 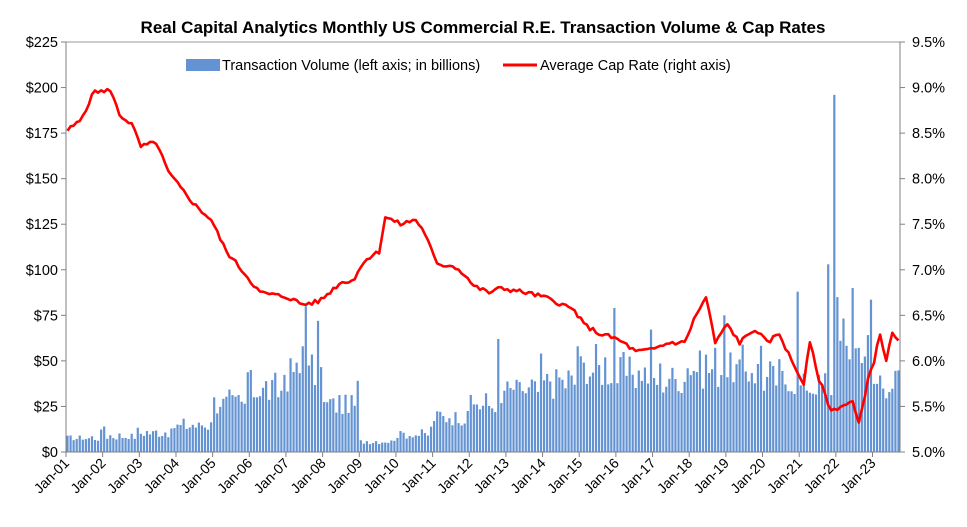 I want to click on right-tick-label: 8.0%, so click(x=928, y=180).